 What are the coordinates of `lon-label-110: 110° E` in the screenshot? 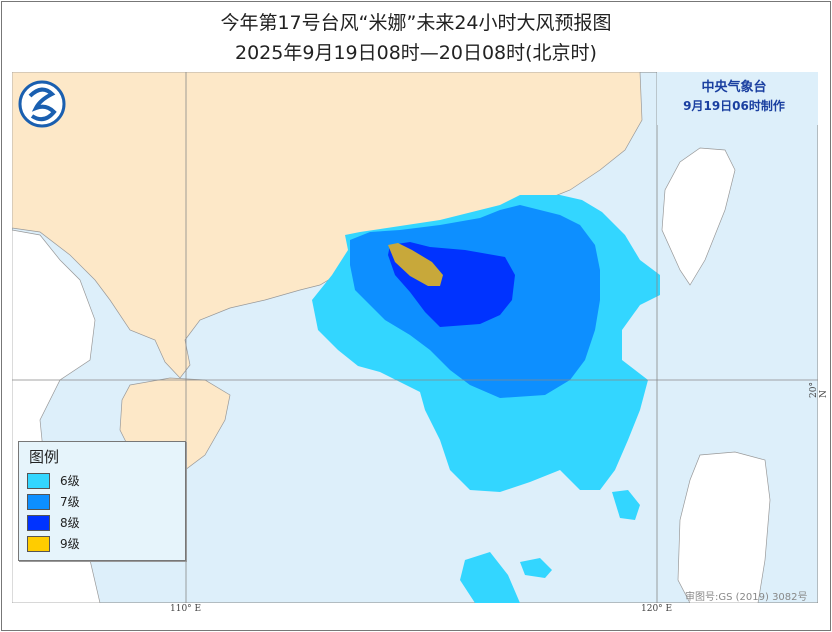 It's located at (186, 609).